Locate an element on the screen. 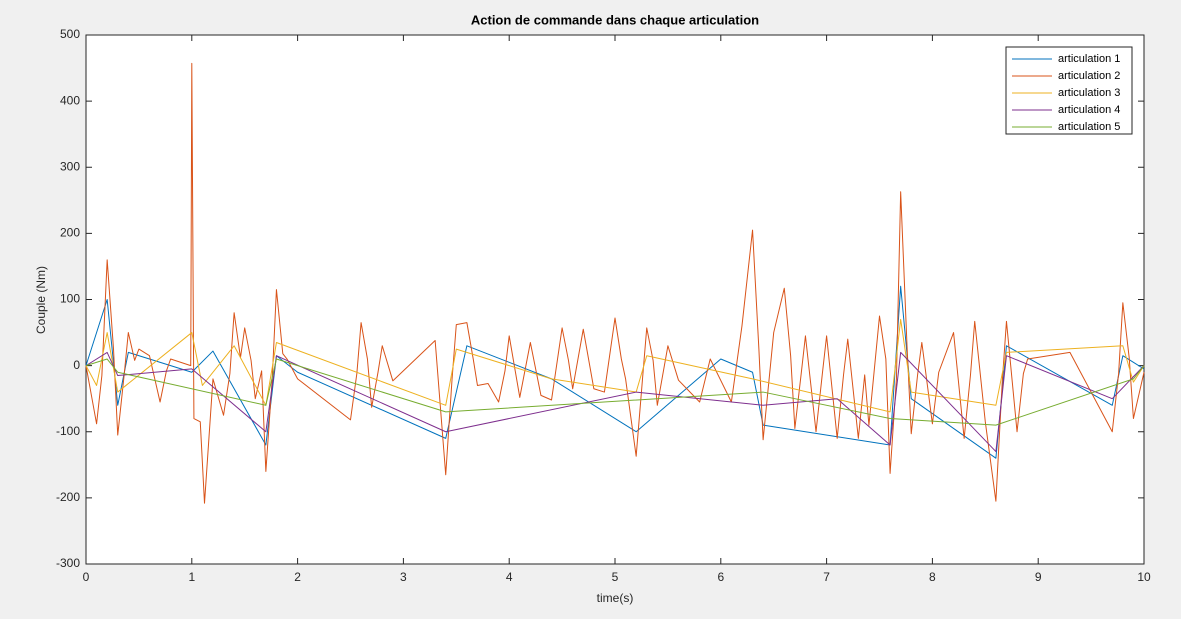 The width and height of the screenshot is (1181, 619). y-tick-label: -200 is located at coordinates (68, 497).